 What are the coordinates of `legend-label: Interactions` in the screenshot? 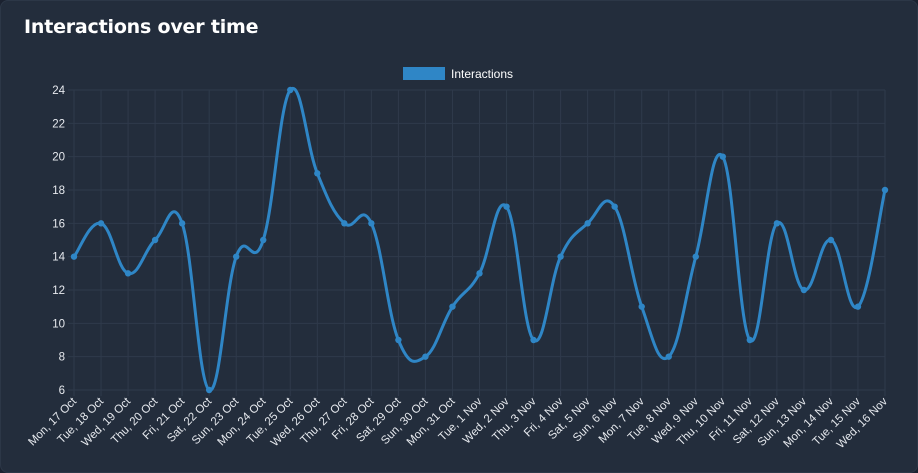 It's located at (482, 74).